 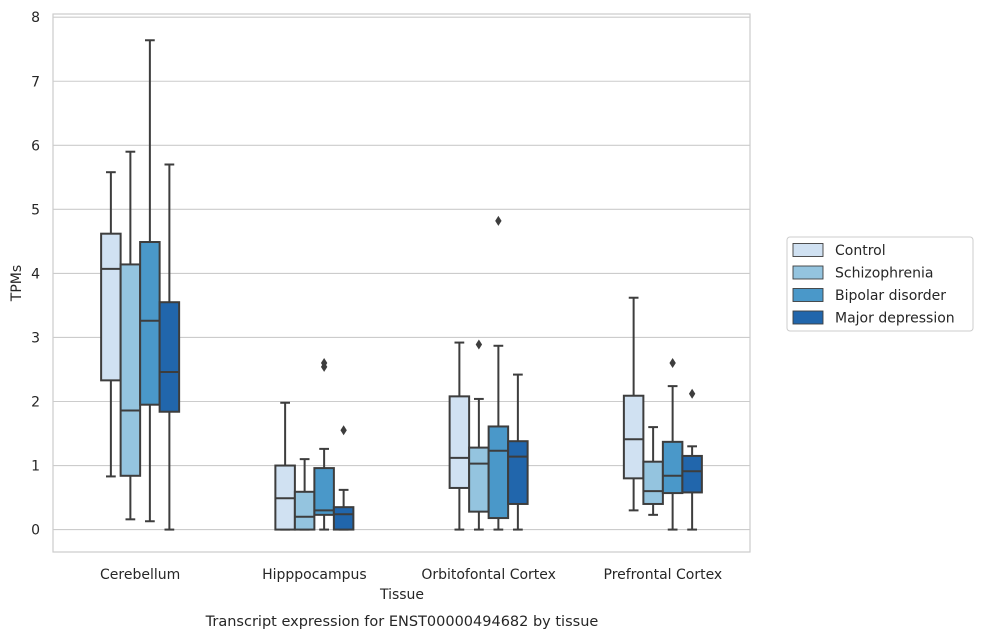 What do you see at coordinates (884, 274) in the screenshot?
I see `legend-label: Schizophrenia` at bounding box center [884, 274].